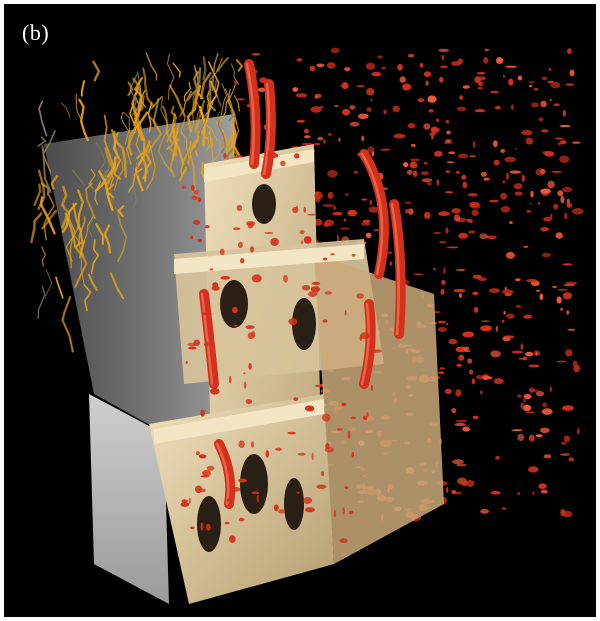  Describe the element at coordinates (36, 32) in the screenshot. I see `panel-label: (b)` at that location.